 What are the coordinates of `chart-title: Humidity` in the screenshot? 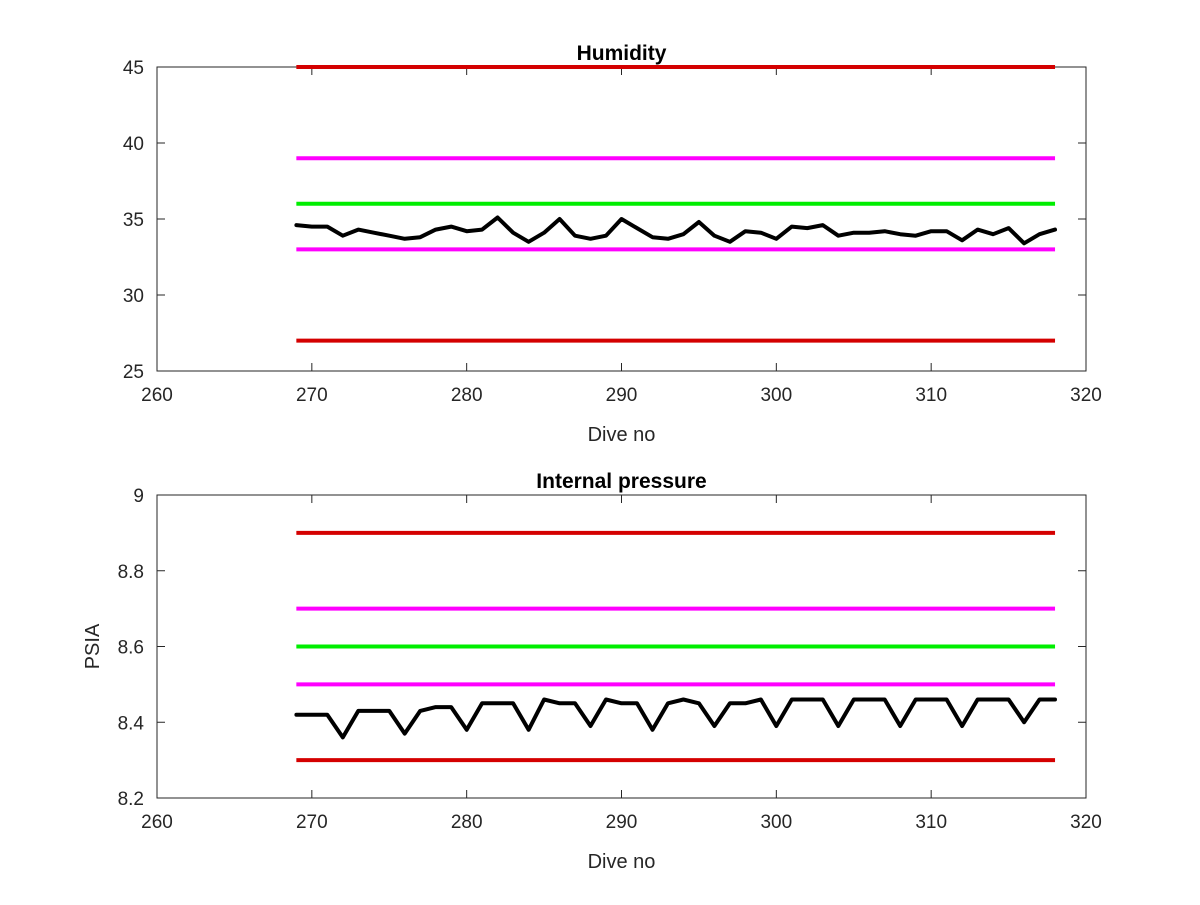 It's located at (622, 53).